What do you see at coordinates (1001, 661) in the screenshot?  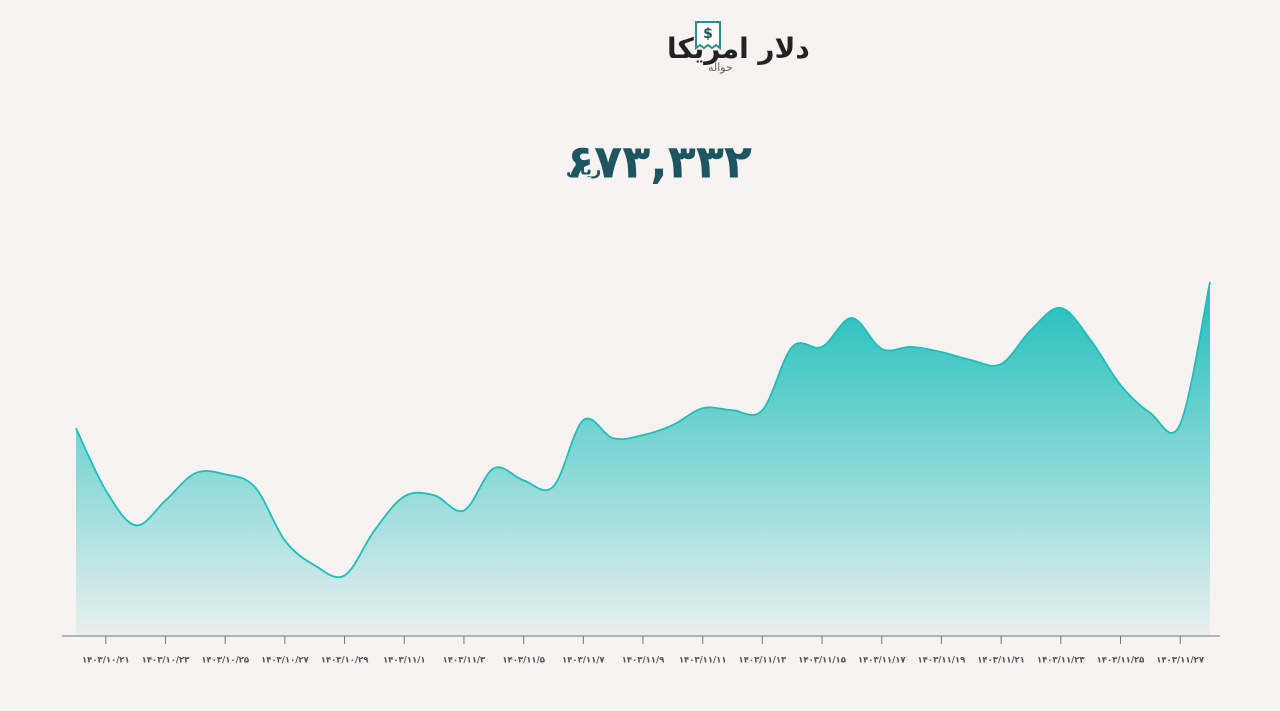 I see `x-tick-label: ۱۴۰۳/۱۱/۲۱` at bounding box center [1001, 661].